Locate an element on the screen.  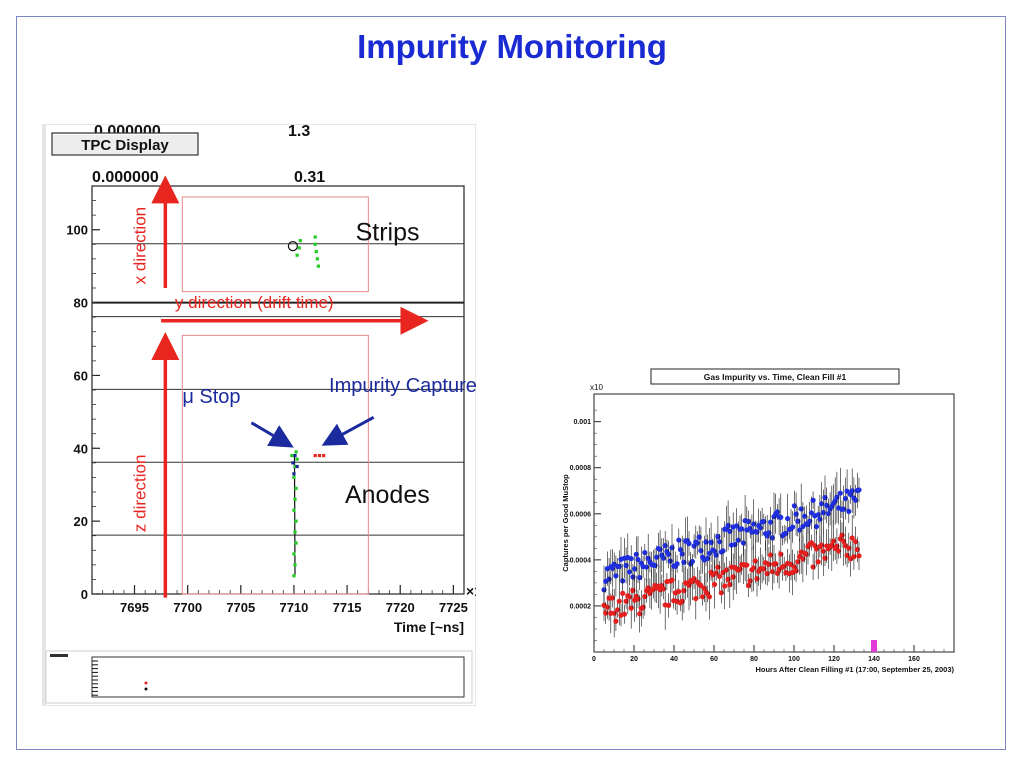
strips-label: Strips is located at coordinates (388, 233).